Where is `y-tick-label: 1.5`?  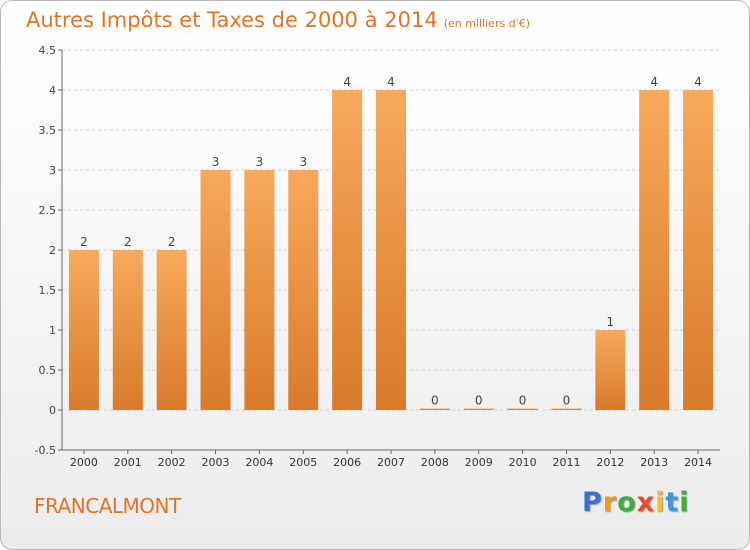 y-tick-label: 1.5 is located at coordinates (48, 290).